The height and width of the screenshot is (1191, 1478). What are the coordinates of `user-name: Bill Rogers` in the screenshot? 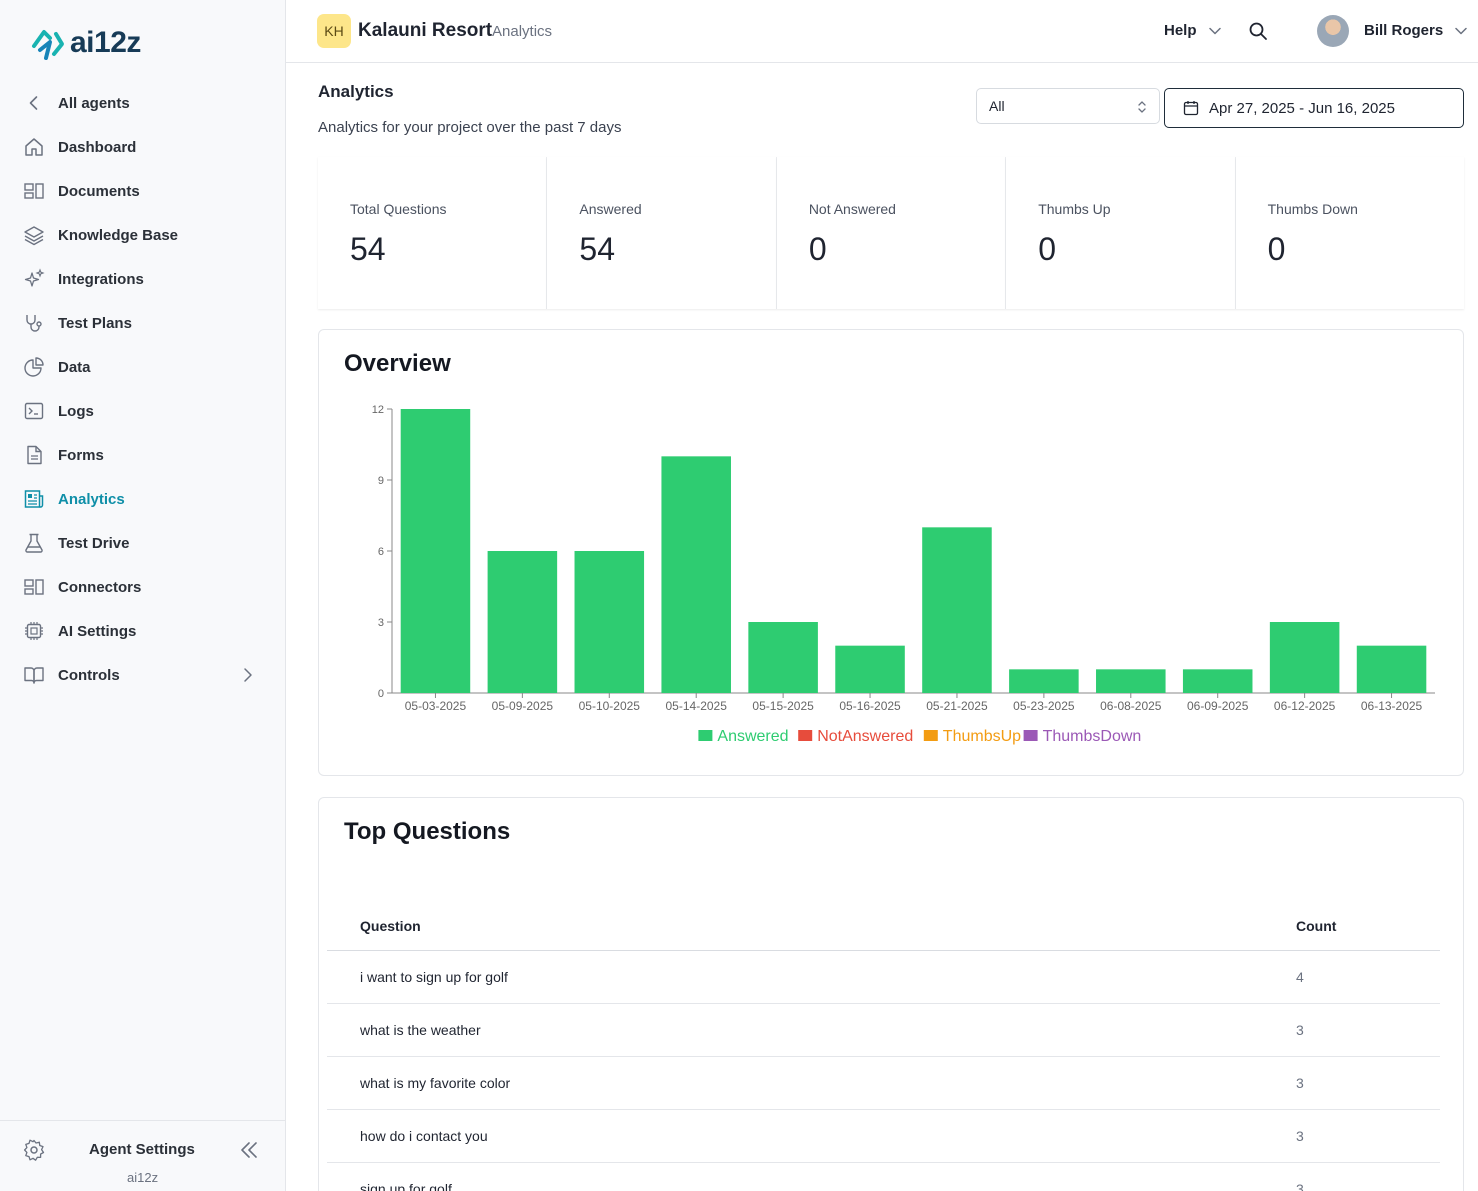 It's located at (1404, 30).